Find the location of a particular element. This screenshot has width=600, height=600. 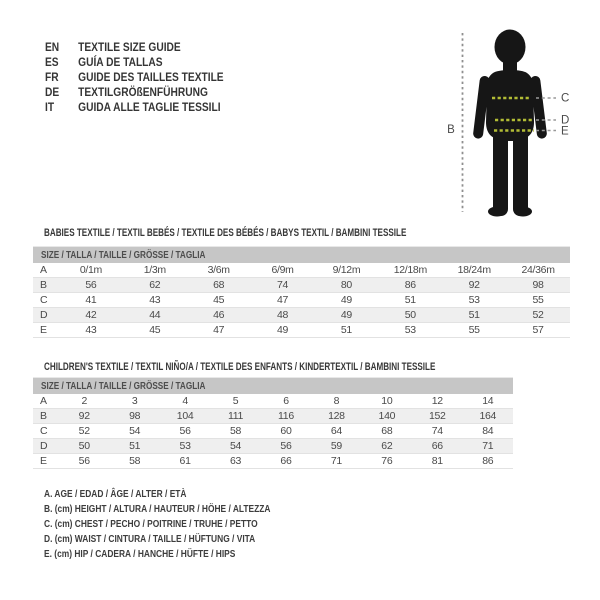

height-label: B is located at coordinates (451, 130).